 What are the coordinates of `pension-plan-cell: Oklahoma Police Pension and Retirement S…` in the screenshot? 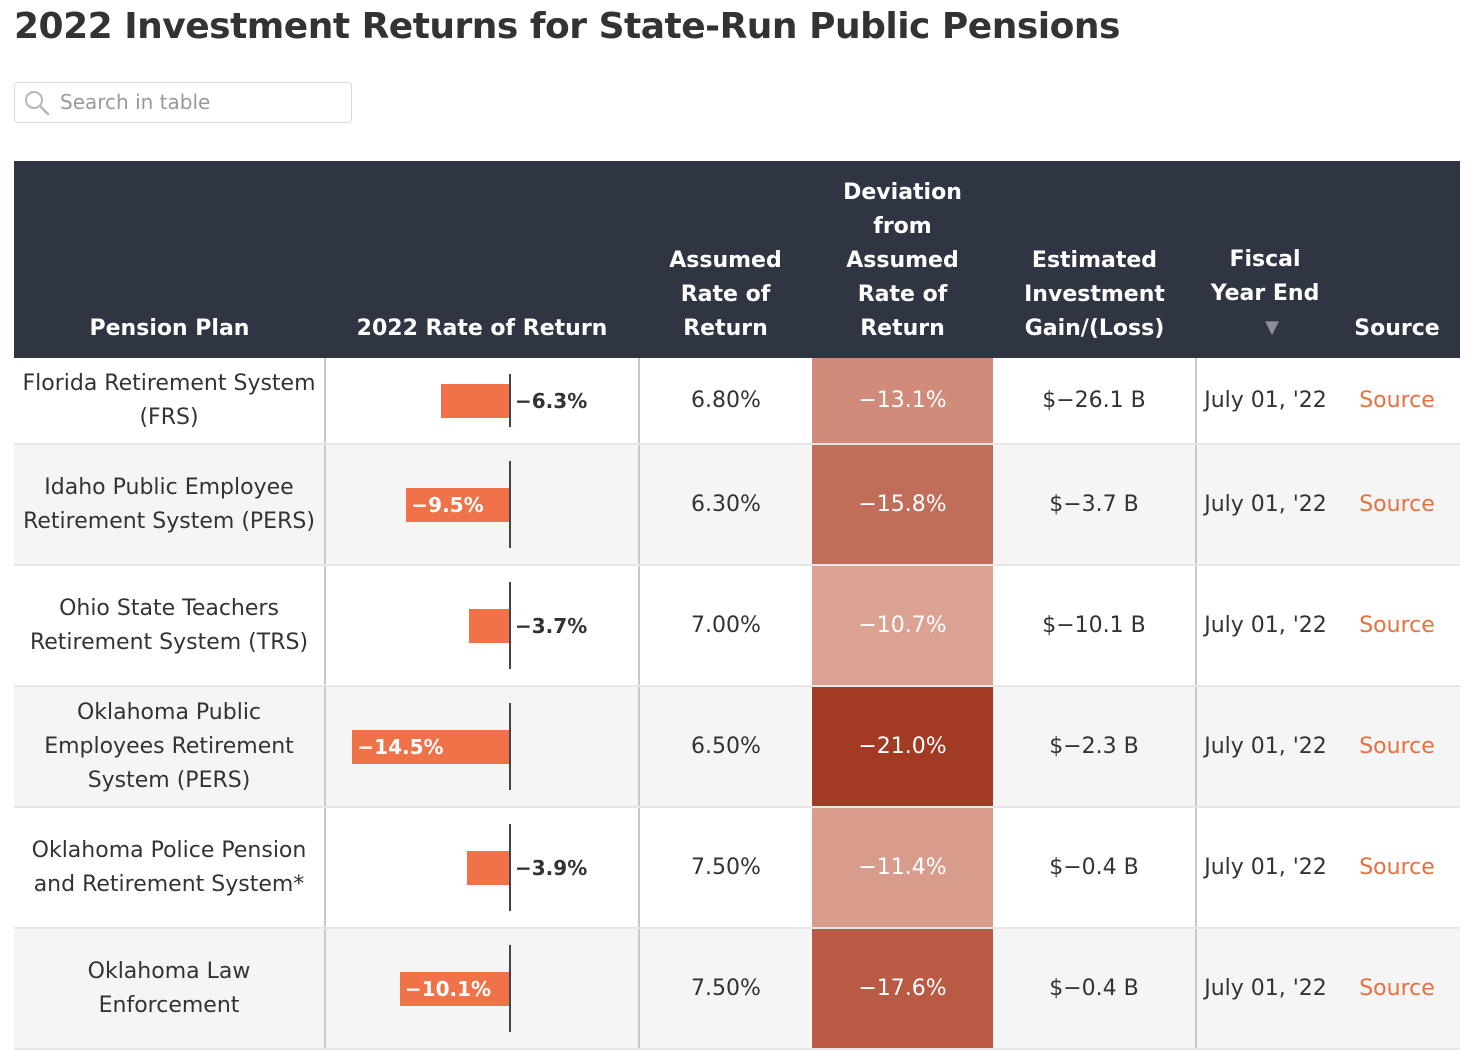 It's located at (170, 868).